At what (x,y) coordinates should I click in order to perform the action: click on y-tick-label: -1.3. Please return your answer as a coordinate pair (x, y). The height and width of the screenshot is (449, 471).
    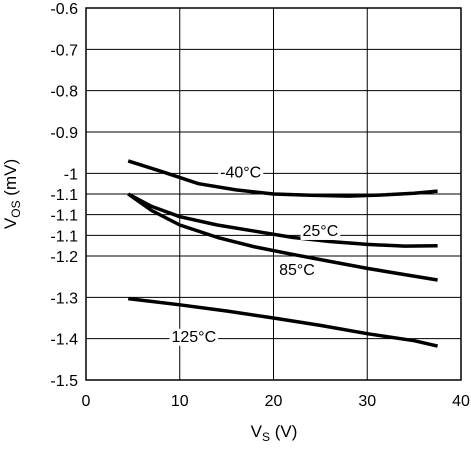
    Looking at the image, I should click on (64, 298).